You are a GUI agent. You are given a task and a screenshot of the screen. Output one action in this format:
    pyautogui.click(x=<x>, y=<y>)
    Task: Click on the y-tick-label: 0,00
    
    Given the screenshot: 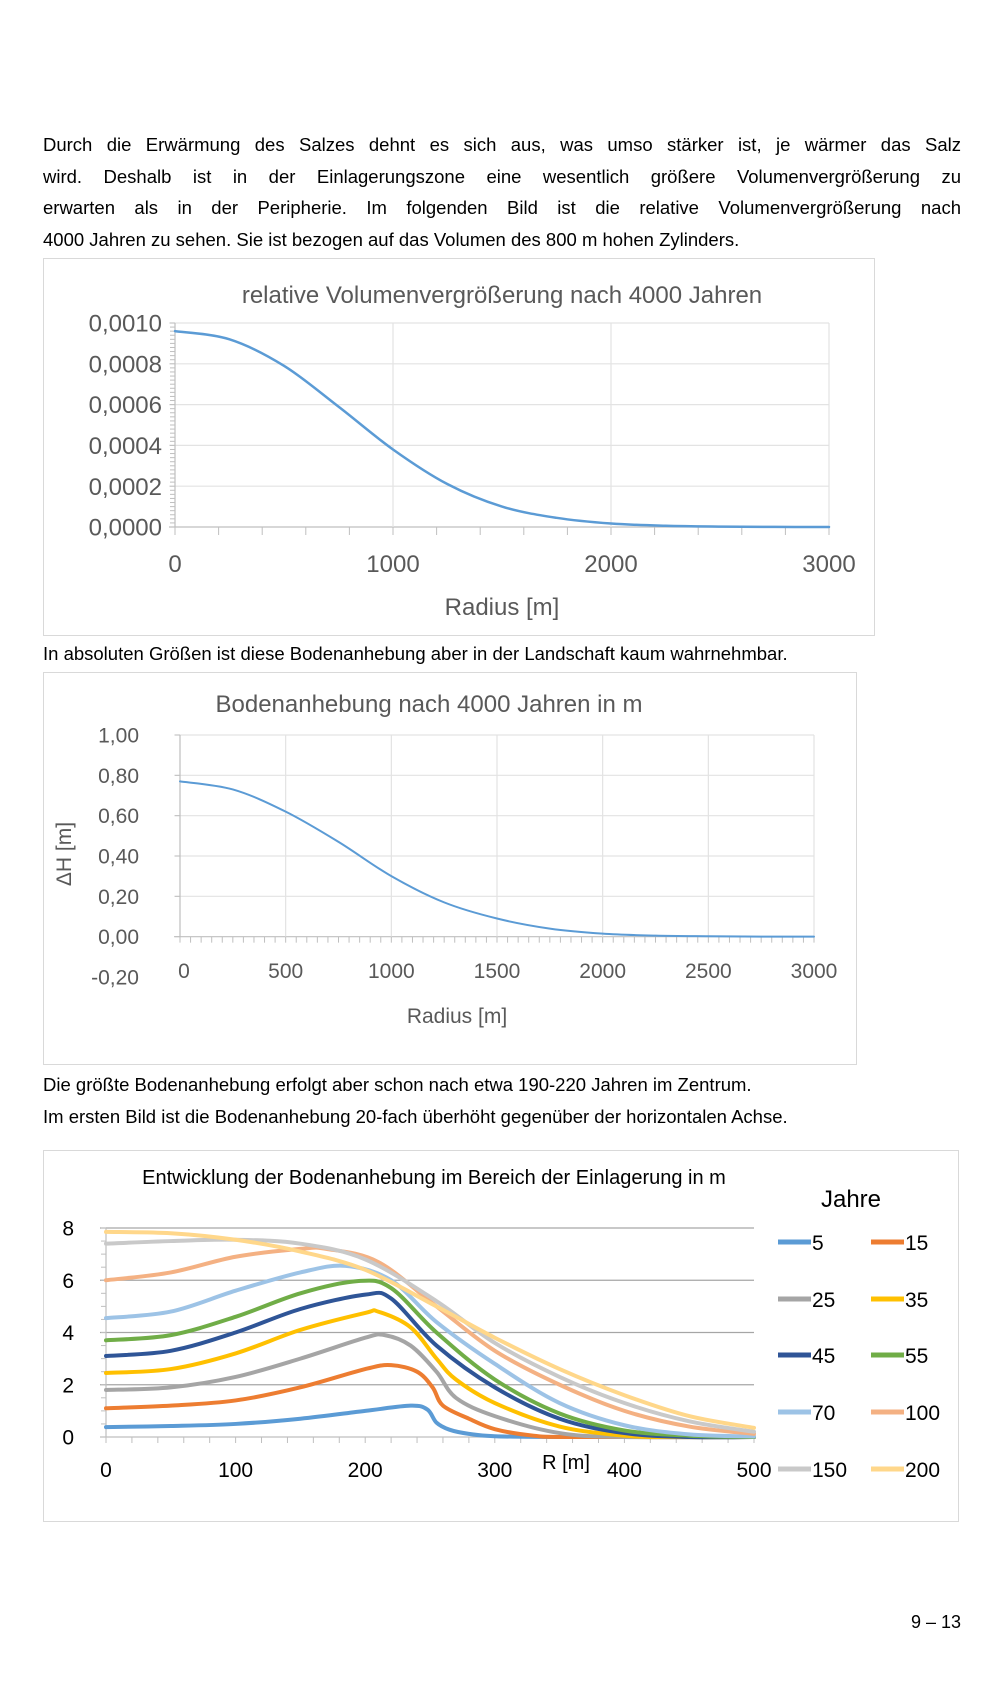 What is the action you would take?
    pyautogui.click(x=118, y=937)
    